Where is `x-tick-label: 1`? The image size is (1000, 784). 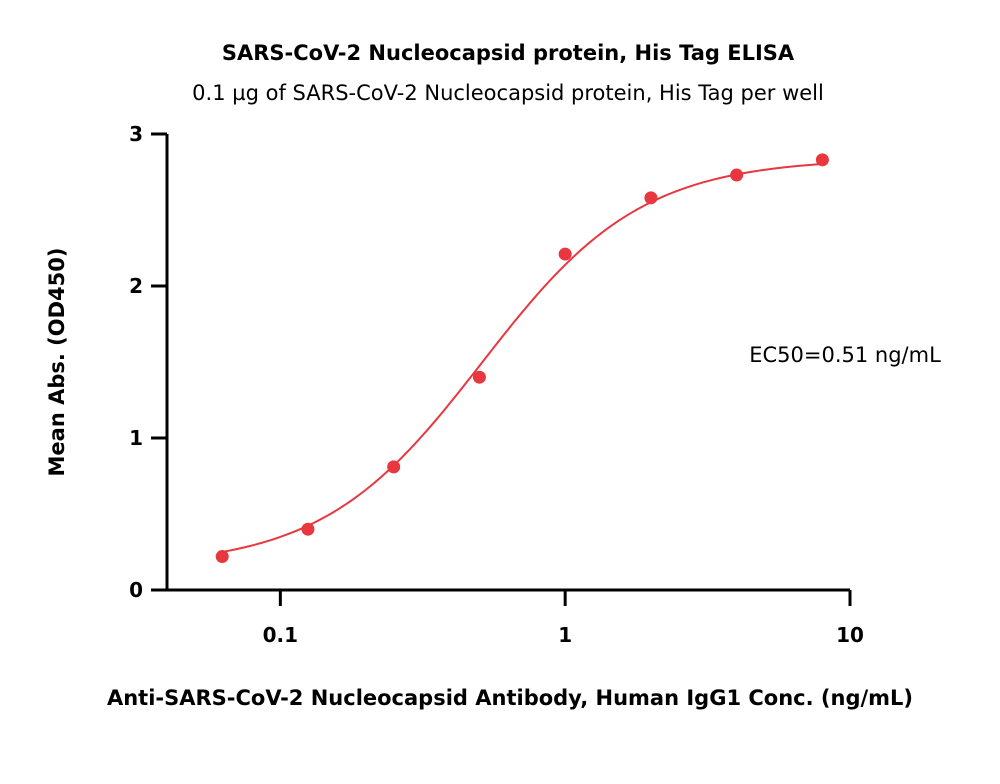
x-tick-label: 1 is located at coordinates (565, 635).